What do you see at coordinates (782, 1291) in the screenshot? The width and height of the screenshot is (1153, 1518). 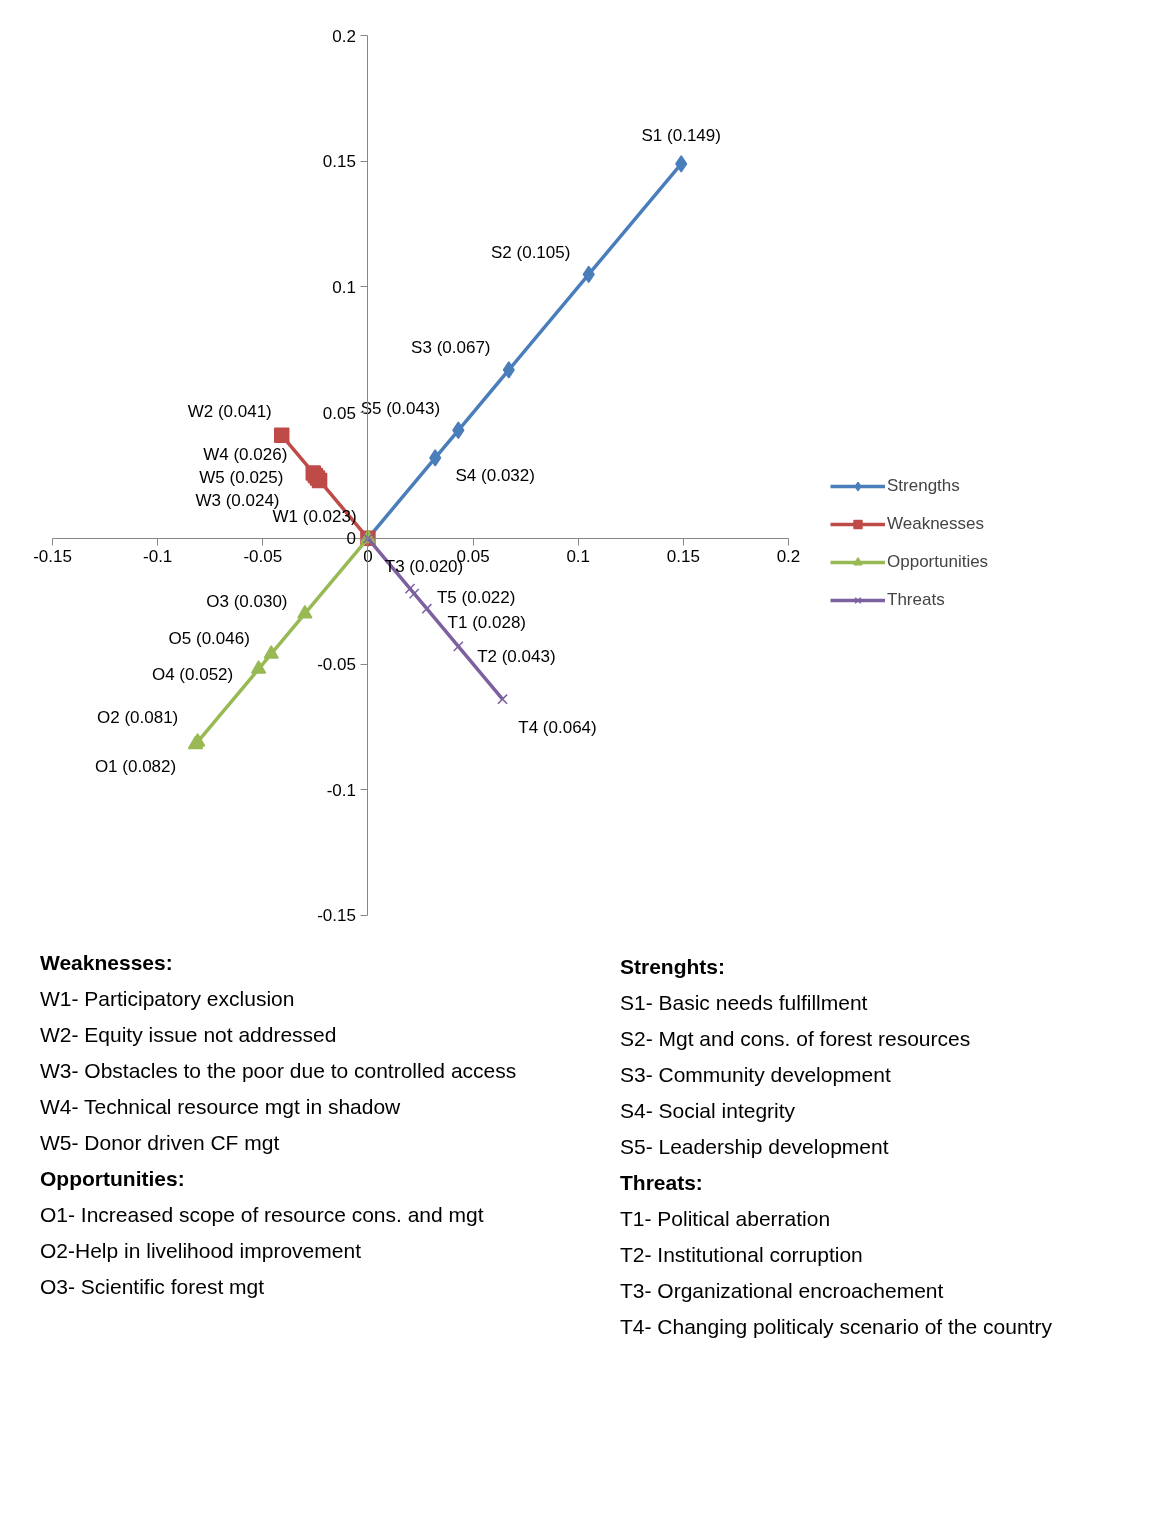 I see `text: T3- Organizational encroachement` at bounding box center [782, 1291].